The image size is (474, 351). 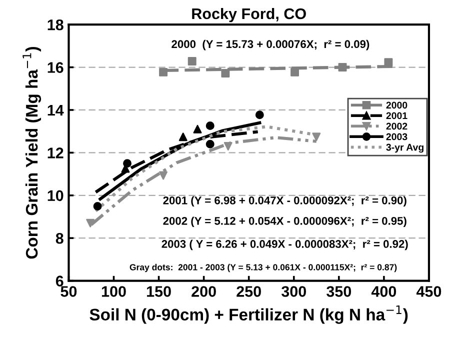 I want to click on y-tick-label: 10, so click(x=56, y=196).